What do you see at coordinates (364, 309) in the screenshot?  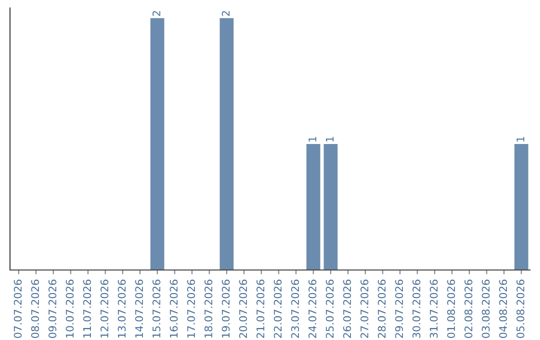 I see `x-tick-label: 27.07.2026` at bounding box center [364, 309].